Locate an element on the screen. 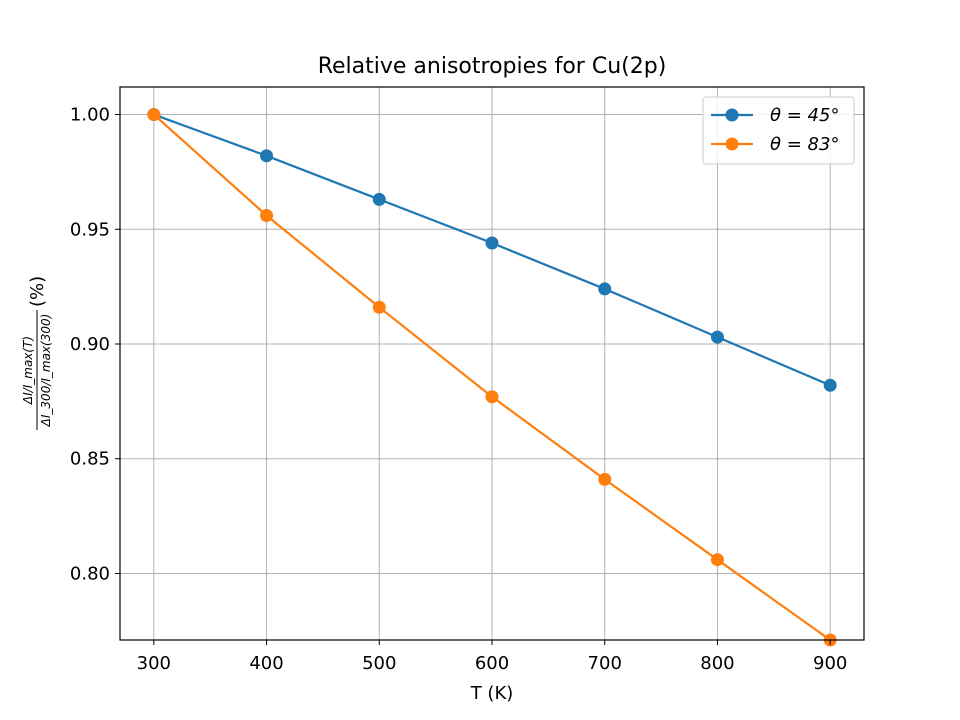  y-tick-label: 0.85 is located at coordinates (90, 459).